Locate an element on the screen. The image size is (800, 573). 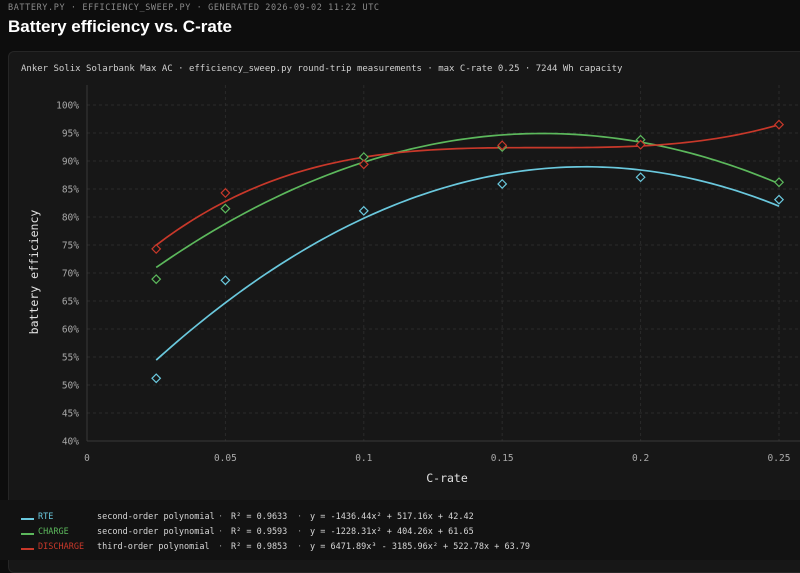
legend-swatch-rte is located at coordinates (27, 519).